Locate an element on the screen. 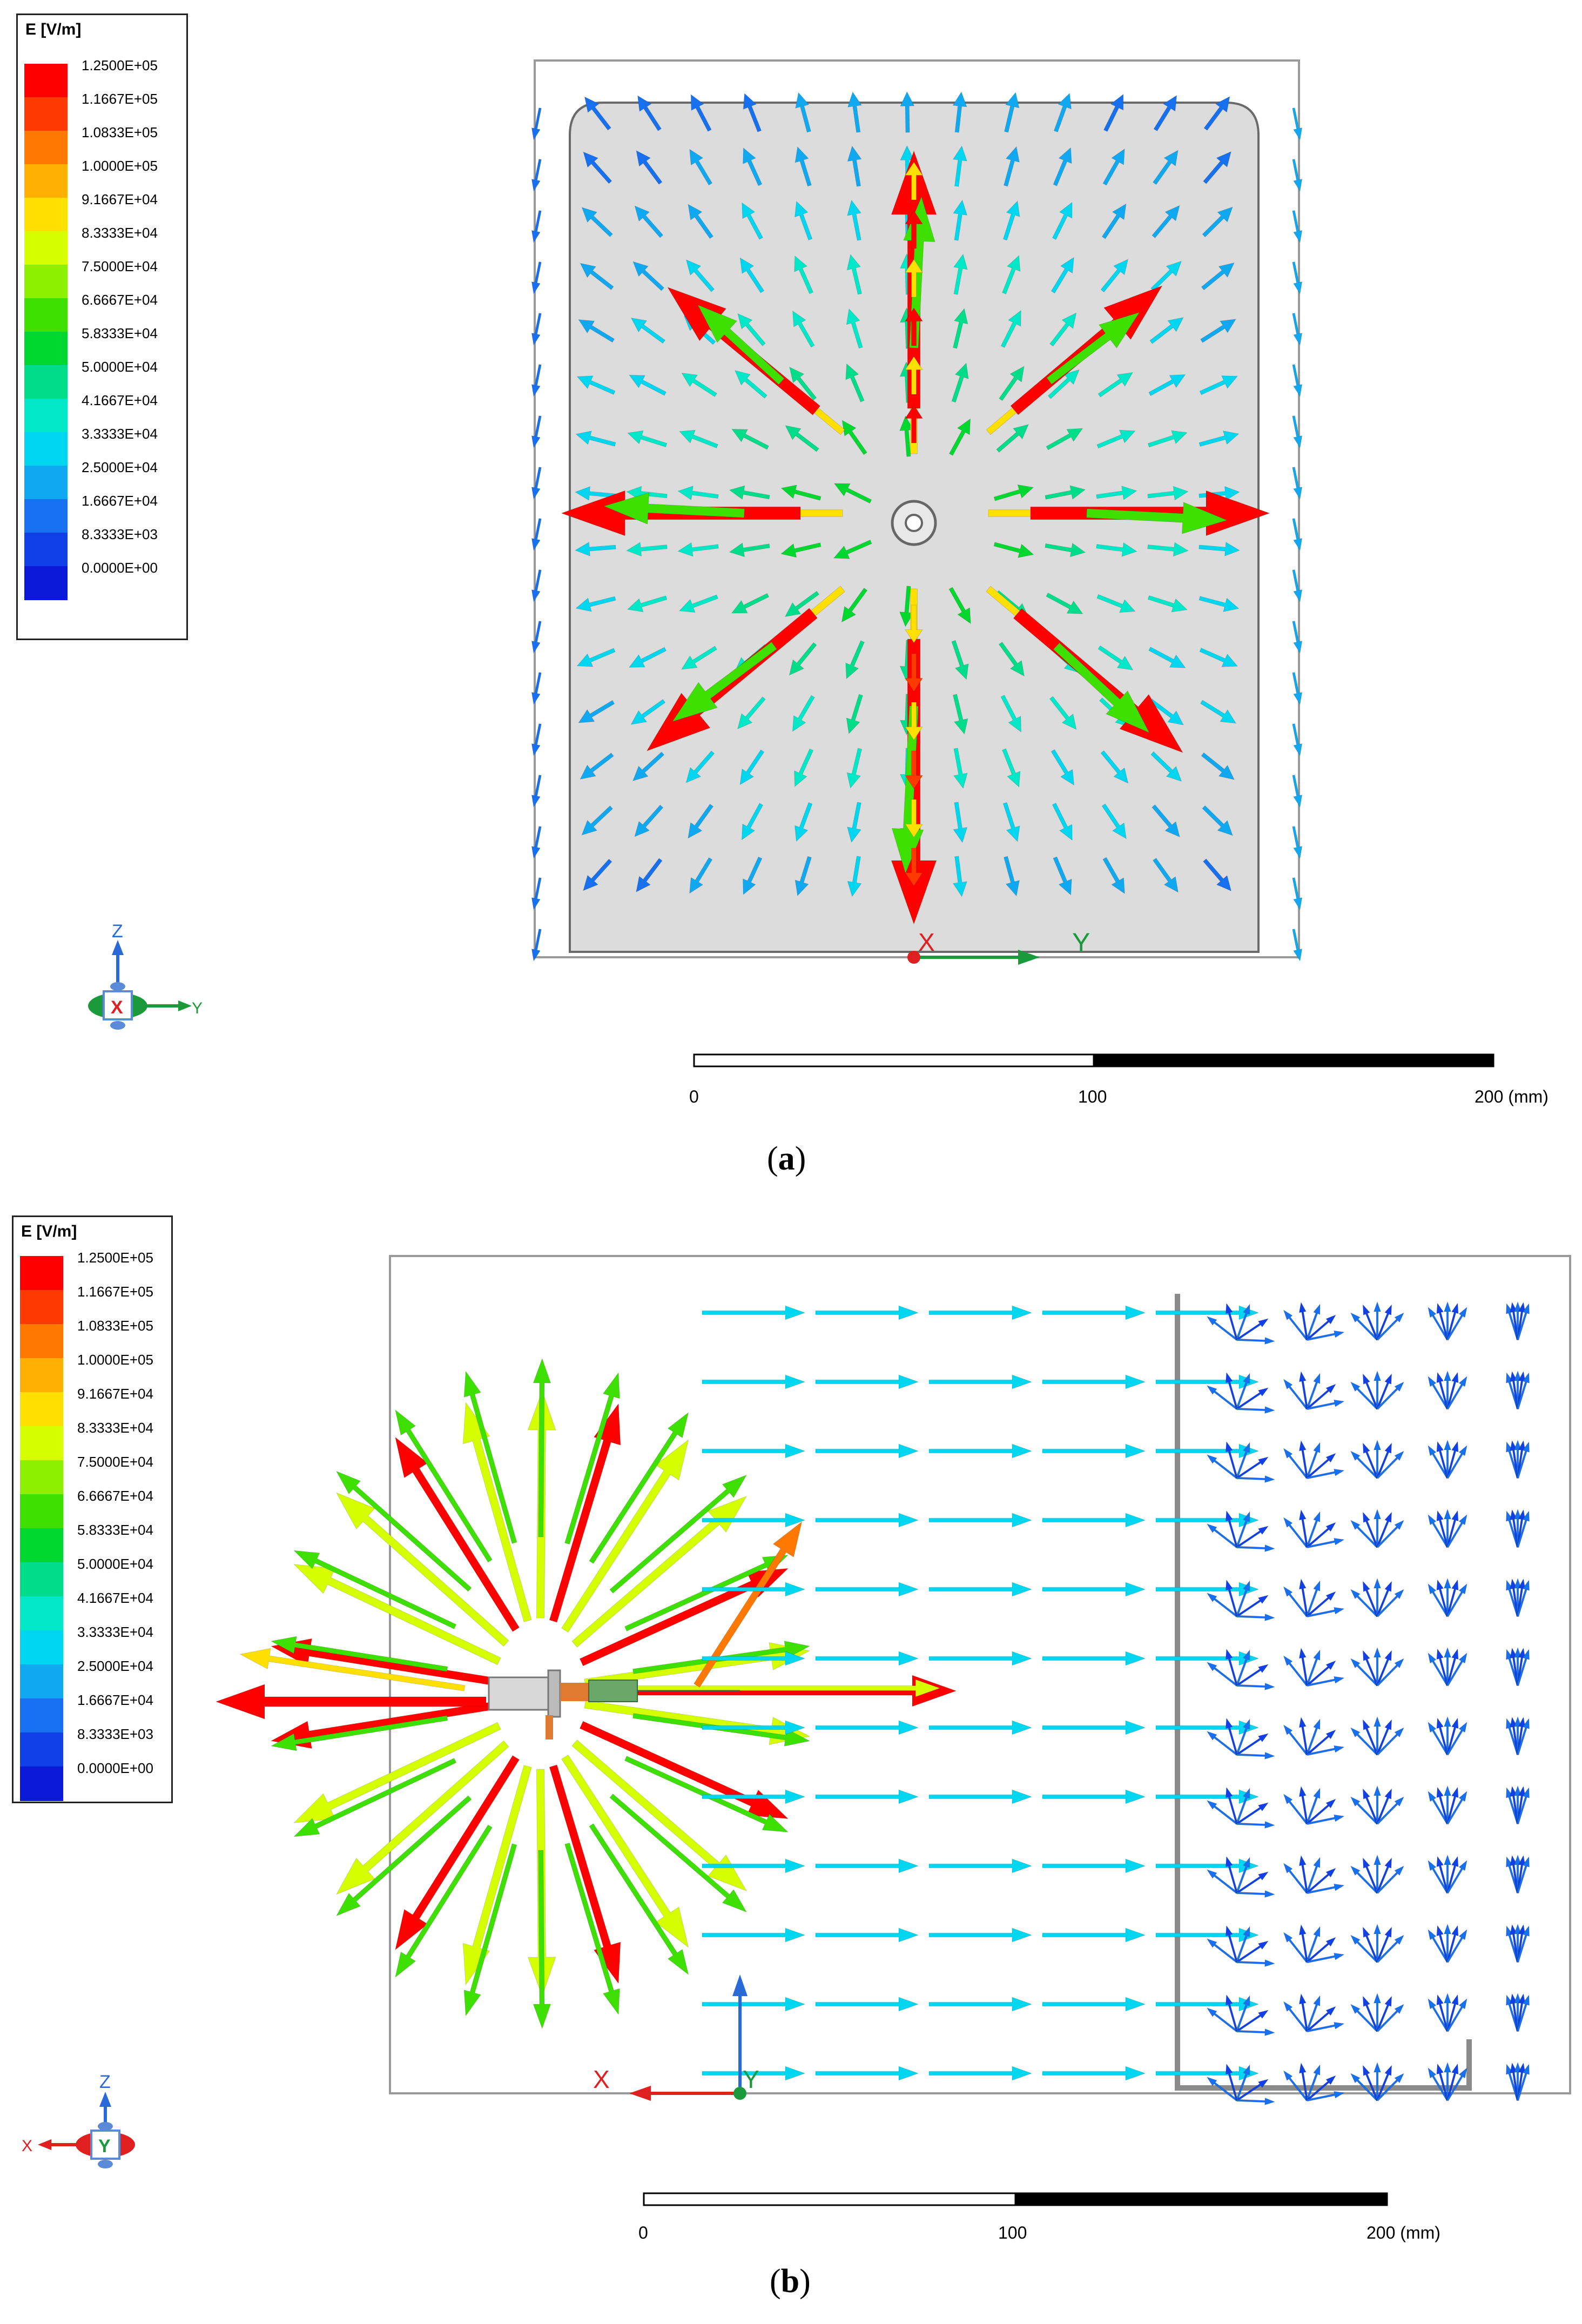  legend-tick-label: 5.0000E+04 is located at coordinates (115, 1564).